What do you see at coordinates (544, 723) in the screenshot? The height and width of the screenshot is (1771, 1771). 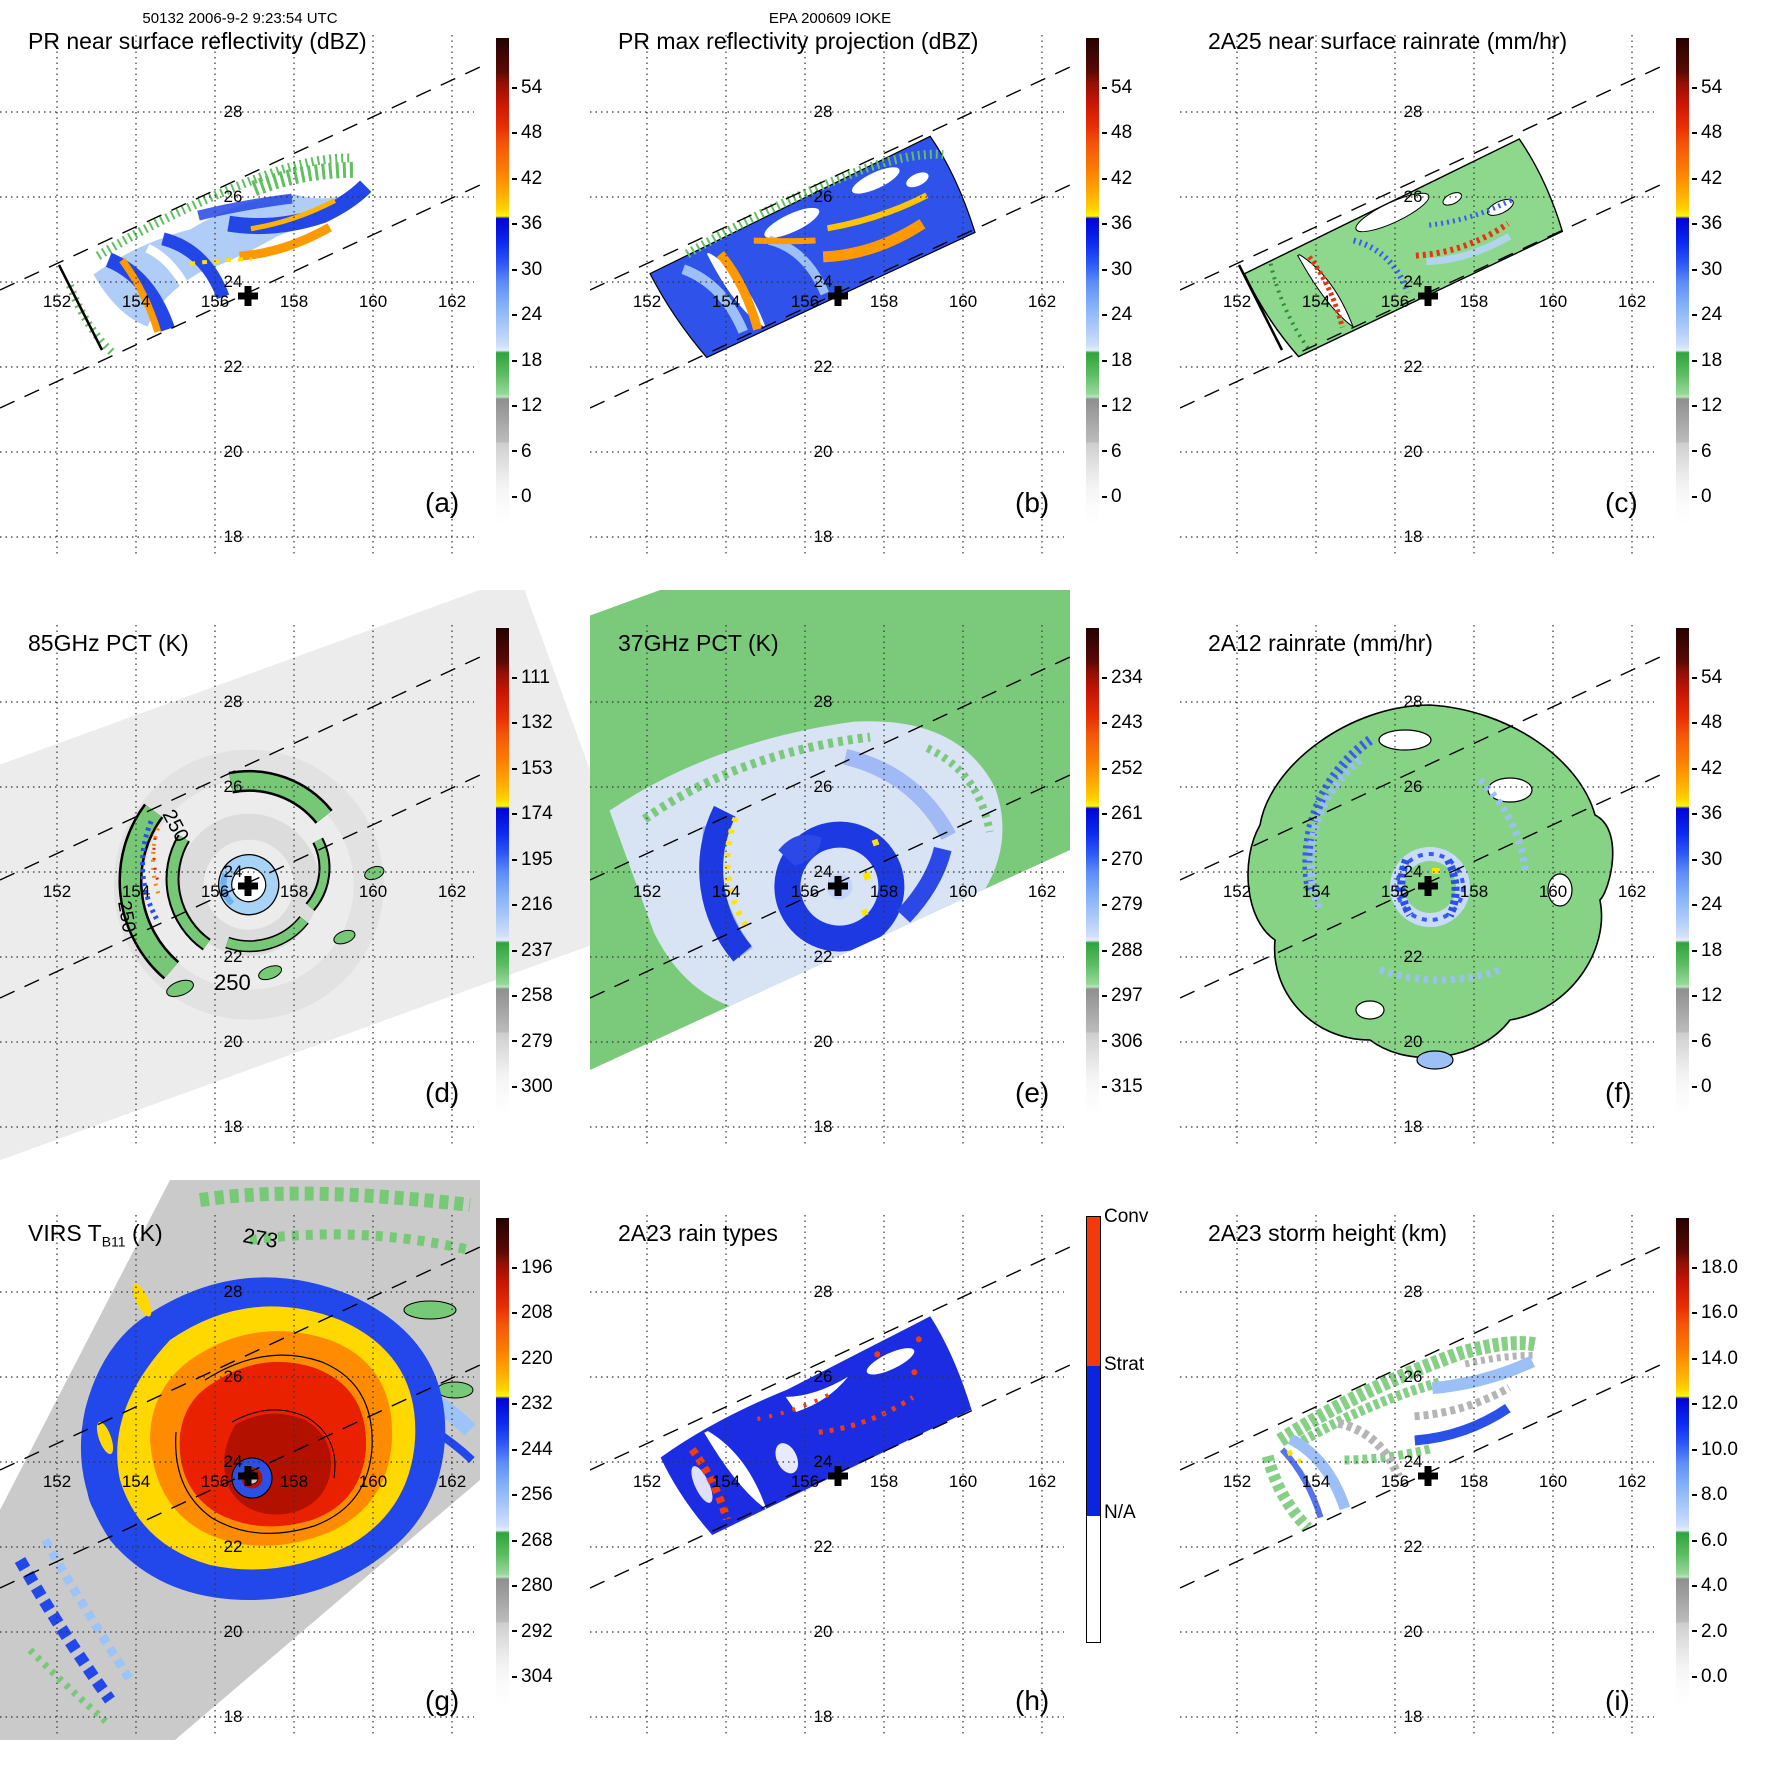 I see `colorbar-tick: 132` at bounding box center [544, 723].